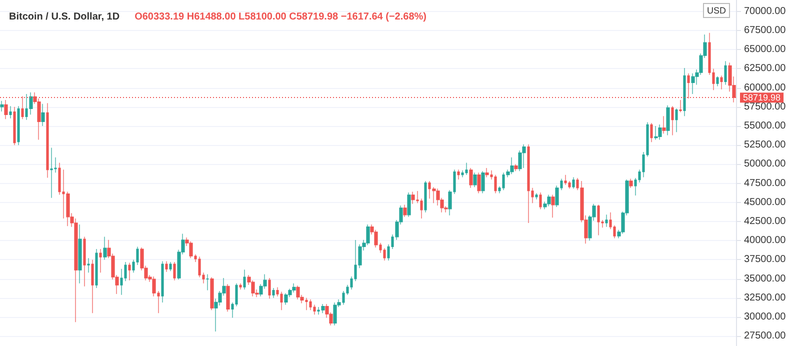 The width and height of the screenshot is (808, 346). What do you see at coordinates (765, 202) in the screenshot?
I see `y-tick-label: 45000.00` at bounding box center [765, 202].